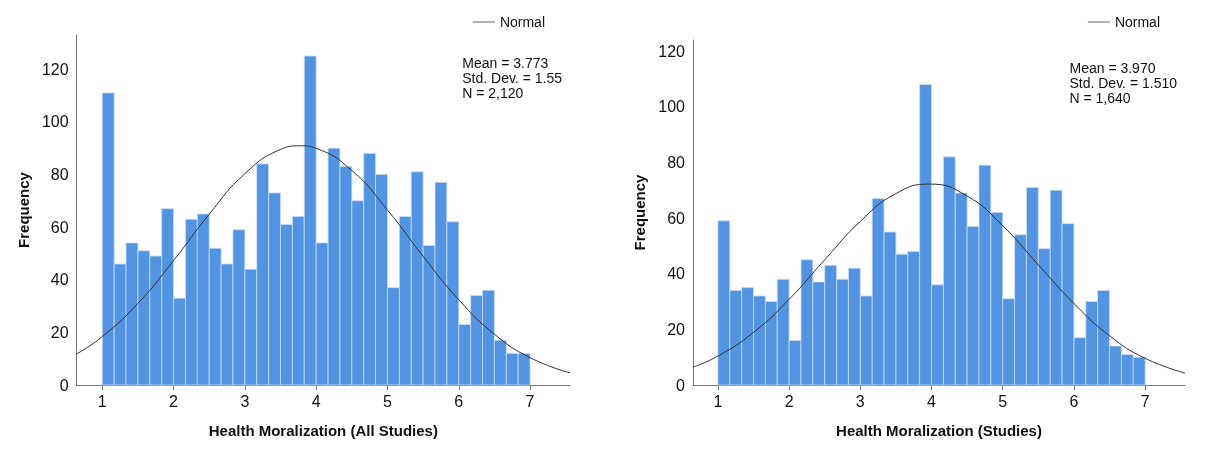 This screenshot has width=1220, height=451. What do you see at coordinates (505, 62) in the screenshot?
I see `annotation: Mean = 3.773` at bounding box center [505, 62].